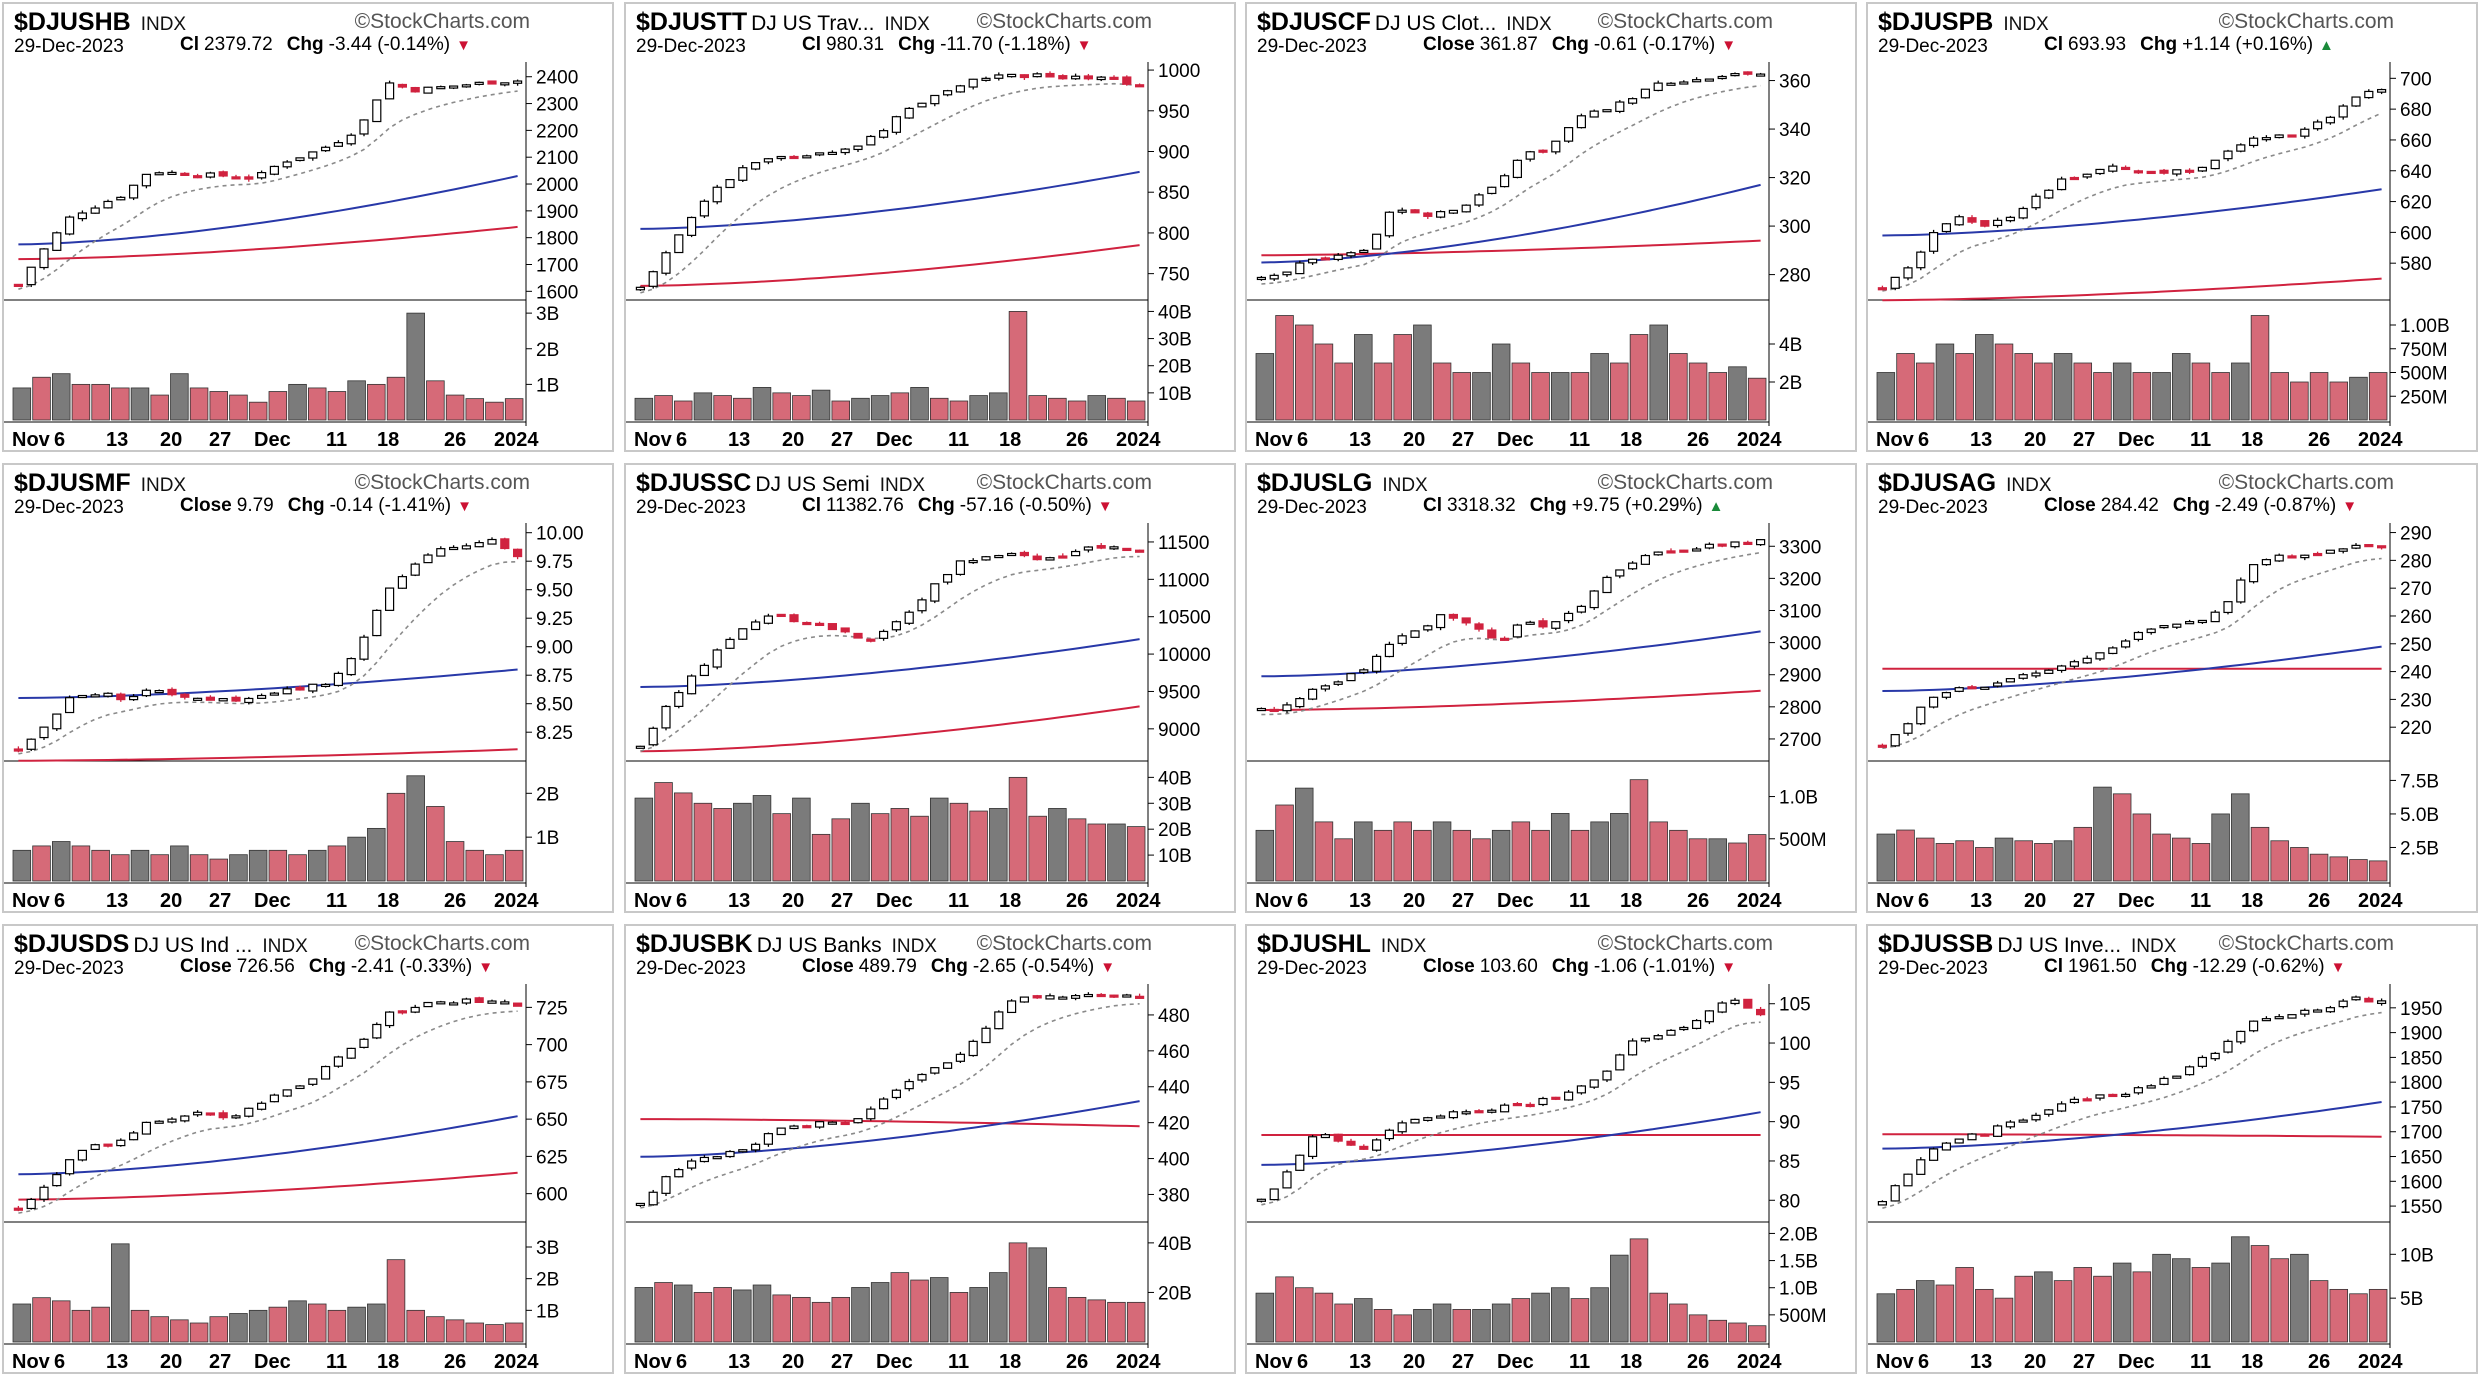 The width and height of the screenshot is (2486, 1378). Describe the element at coordinates (2424, 350) in the screenshot. I see `volume-tick-label: 750M` at that location.